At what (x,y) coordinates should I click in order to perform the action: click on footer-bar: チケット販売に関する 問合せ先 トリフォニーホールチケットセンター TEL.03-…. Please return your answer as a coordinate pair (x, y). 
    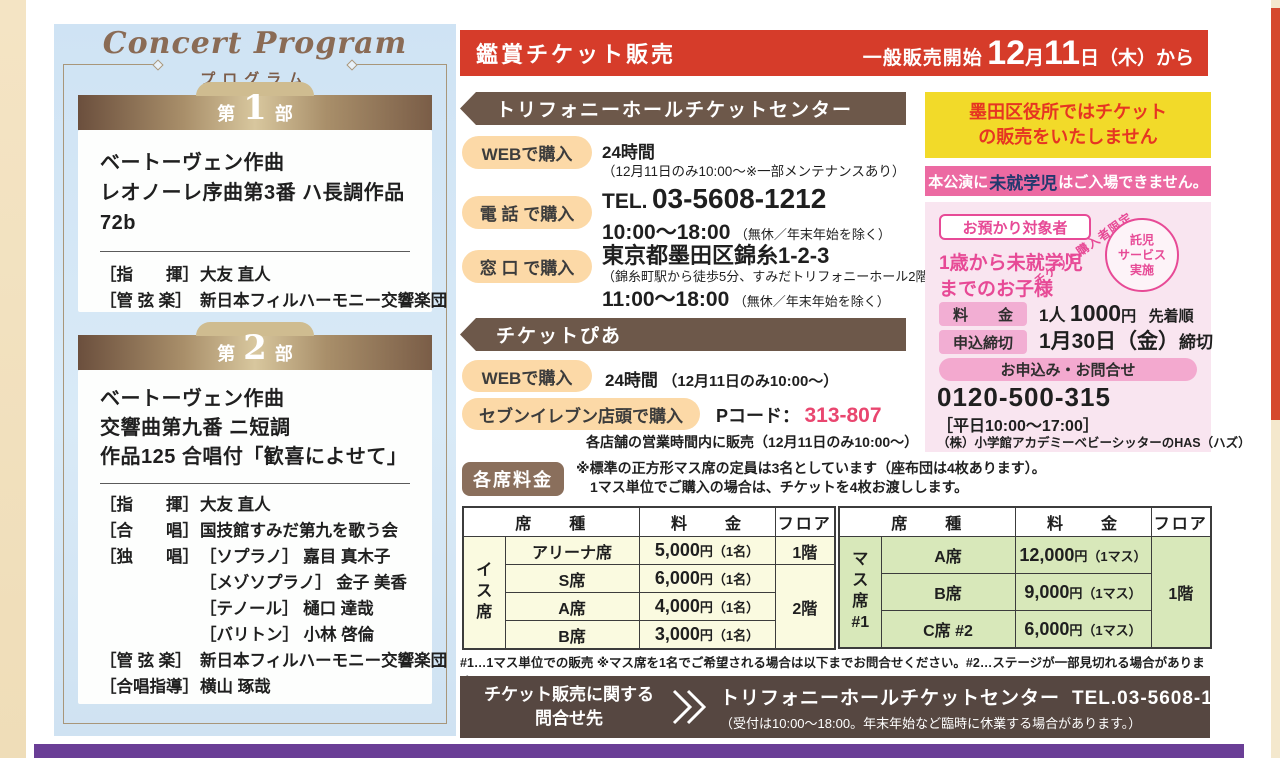
    Looking at the image, I should click on (853, 707).